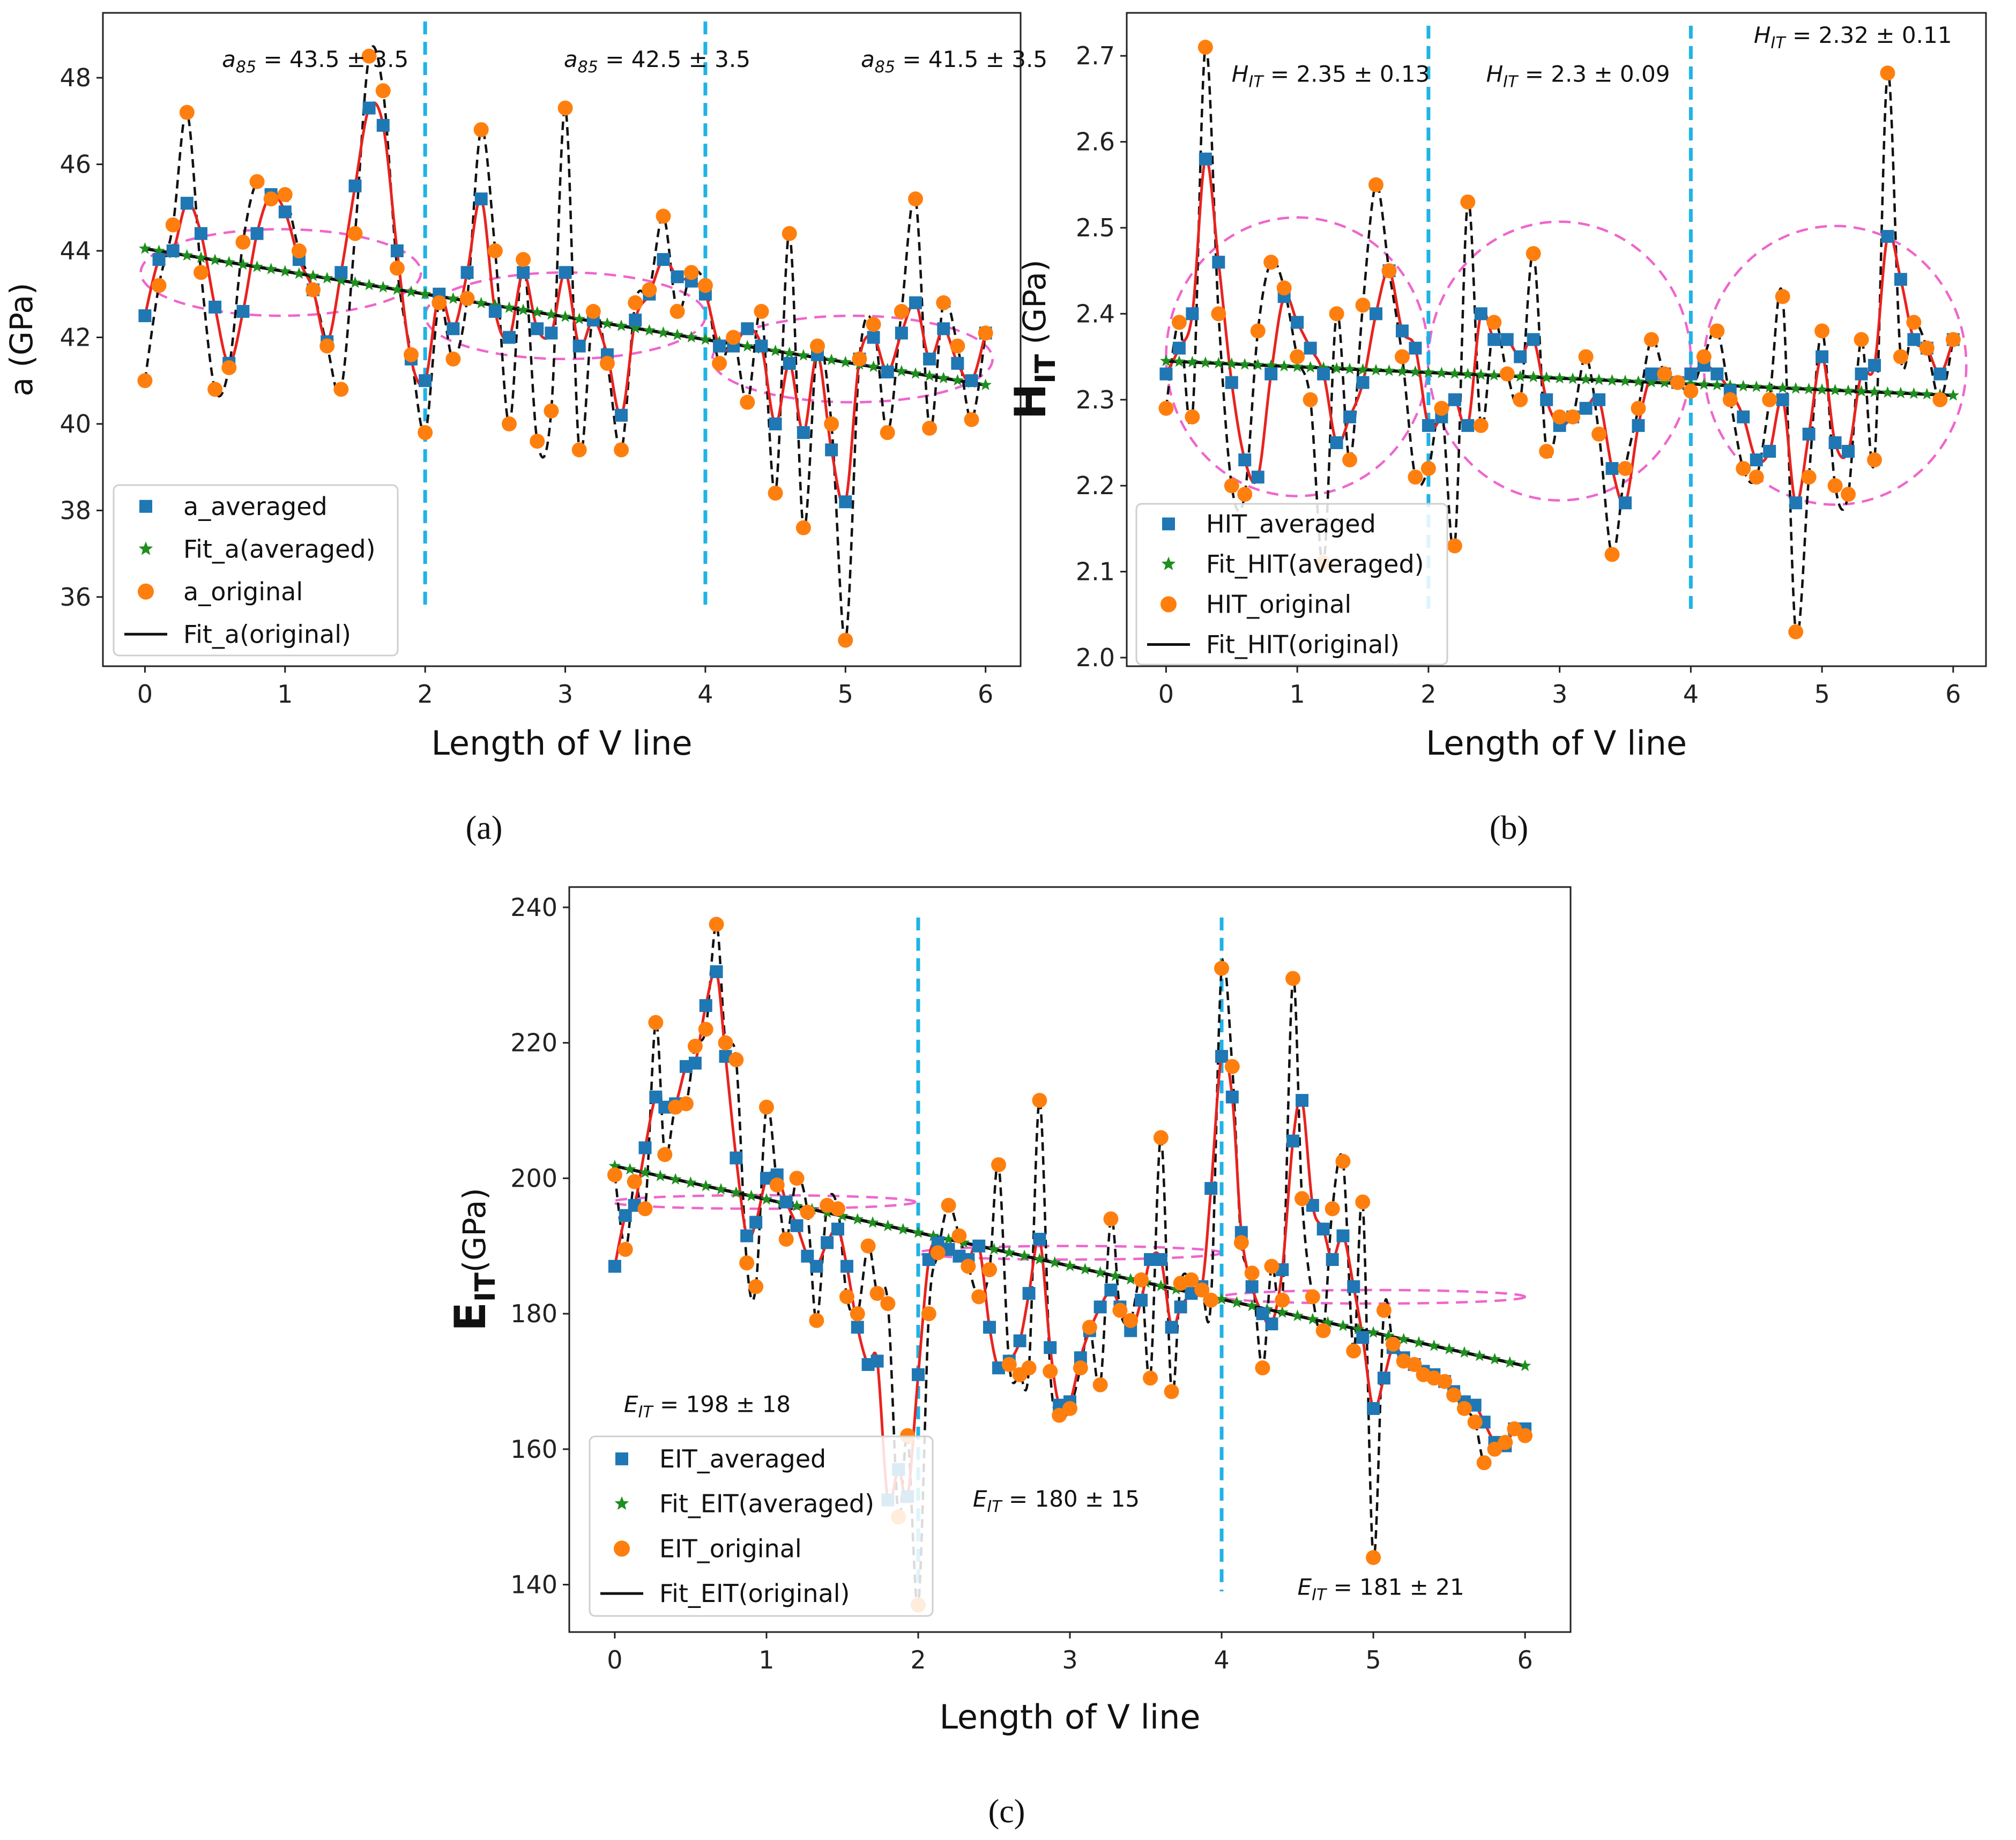 Image resolution: width=2016 pixels, height=1840 pixels. What do you see at coordinates (332, 59) in the screenshot?
I see `stat-value: = 43.5 ± 3.5` at bounding box center [332, 59].